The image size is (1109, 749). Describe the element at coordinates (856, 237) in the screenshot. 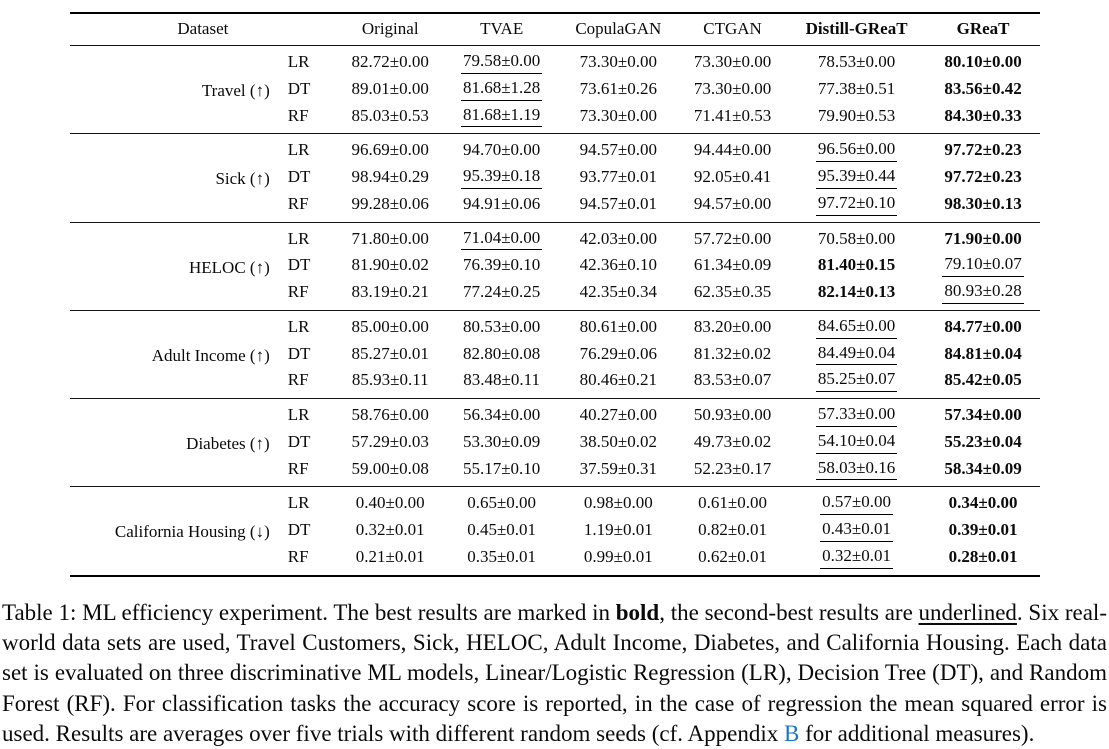

I see `value-cell: 70.58±0.00` at that location.